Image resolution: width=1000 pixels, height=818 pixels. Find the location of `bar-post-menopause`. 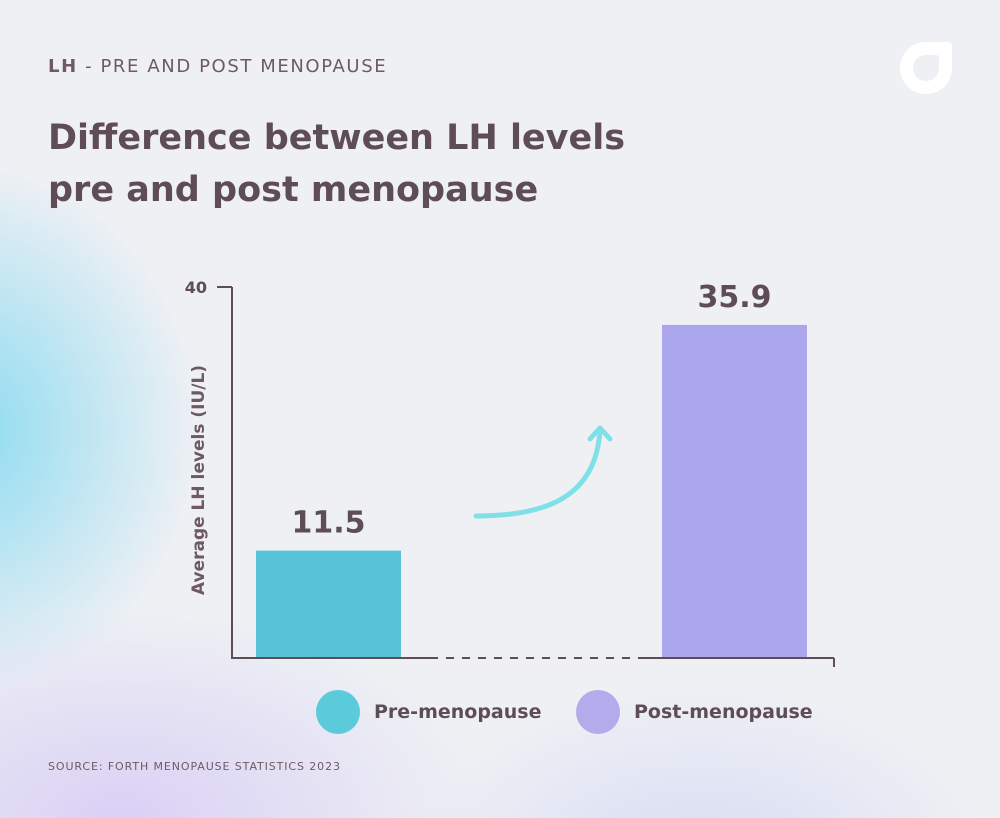

bar-post-menopause is located at coordinates (734, 490).